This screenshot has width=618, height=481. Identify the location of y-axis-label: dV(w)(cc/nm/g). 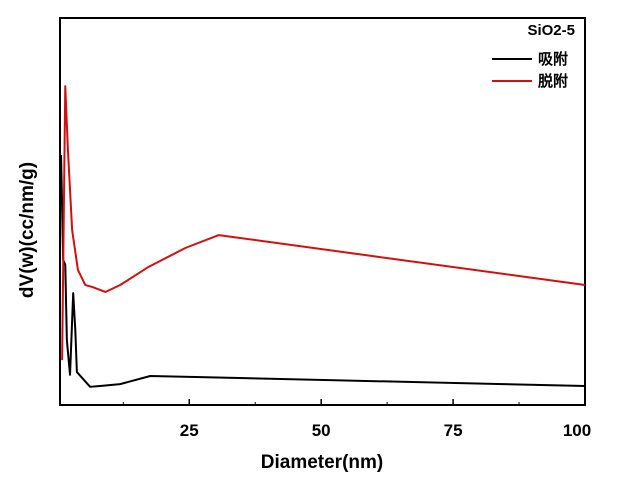
(27, 230).